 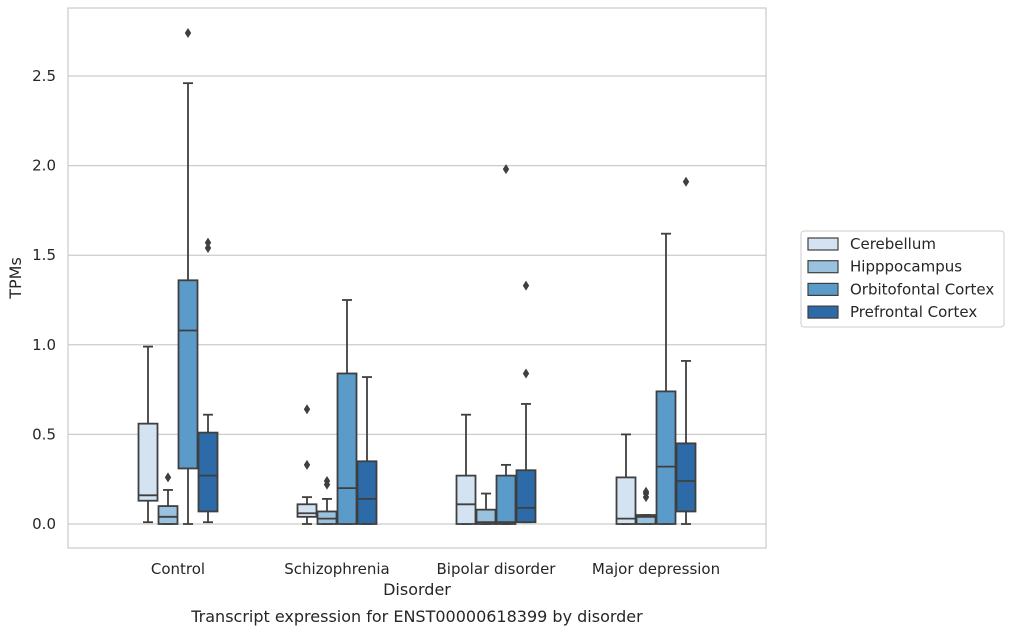 What do you see at coordinates (44, 76) in the screenshot?
I see `y-tick-label: 2.5` at bounding box center [44, 76].